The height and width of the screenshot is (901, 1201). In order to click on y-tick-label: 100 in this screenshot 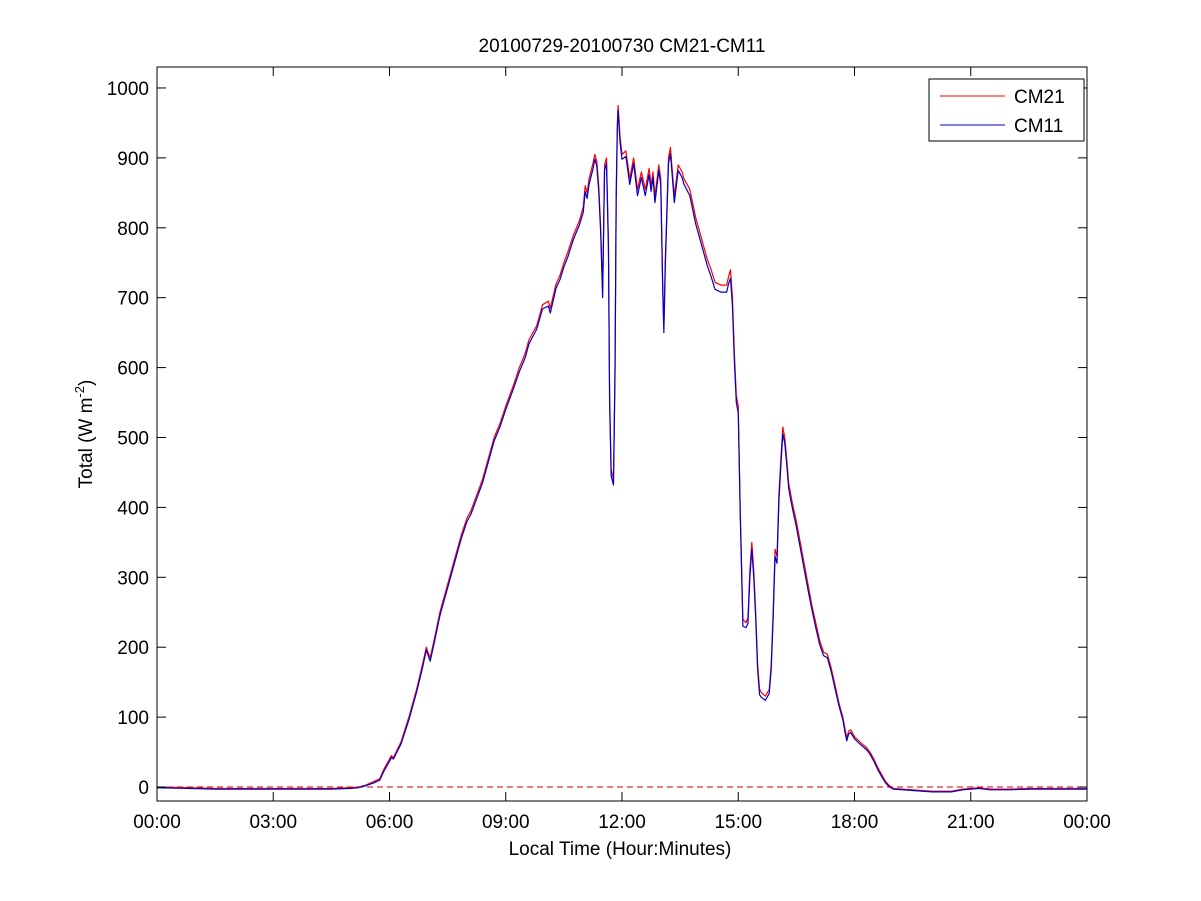, I will do `click(133, 718)`.